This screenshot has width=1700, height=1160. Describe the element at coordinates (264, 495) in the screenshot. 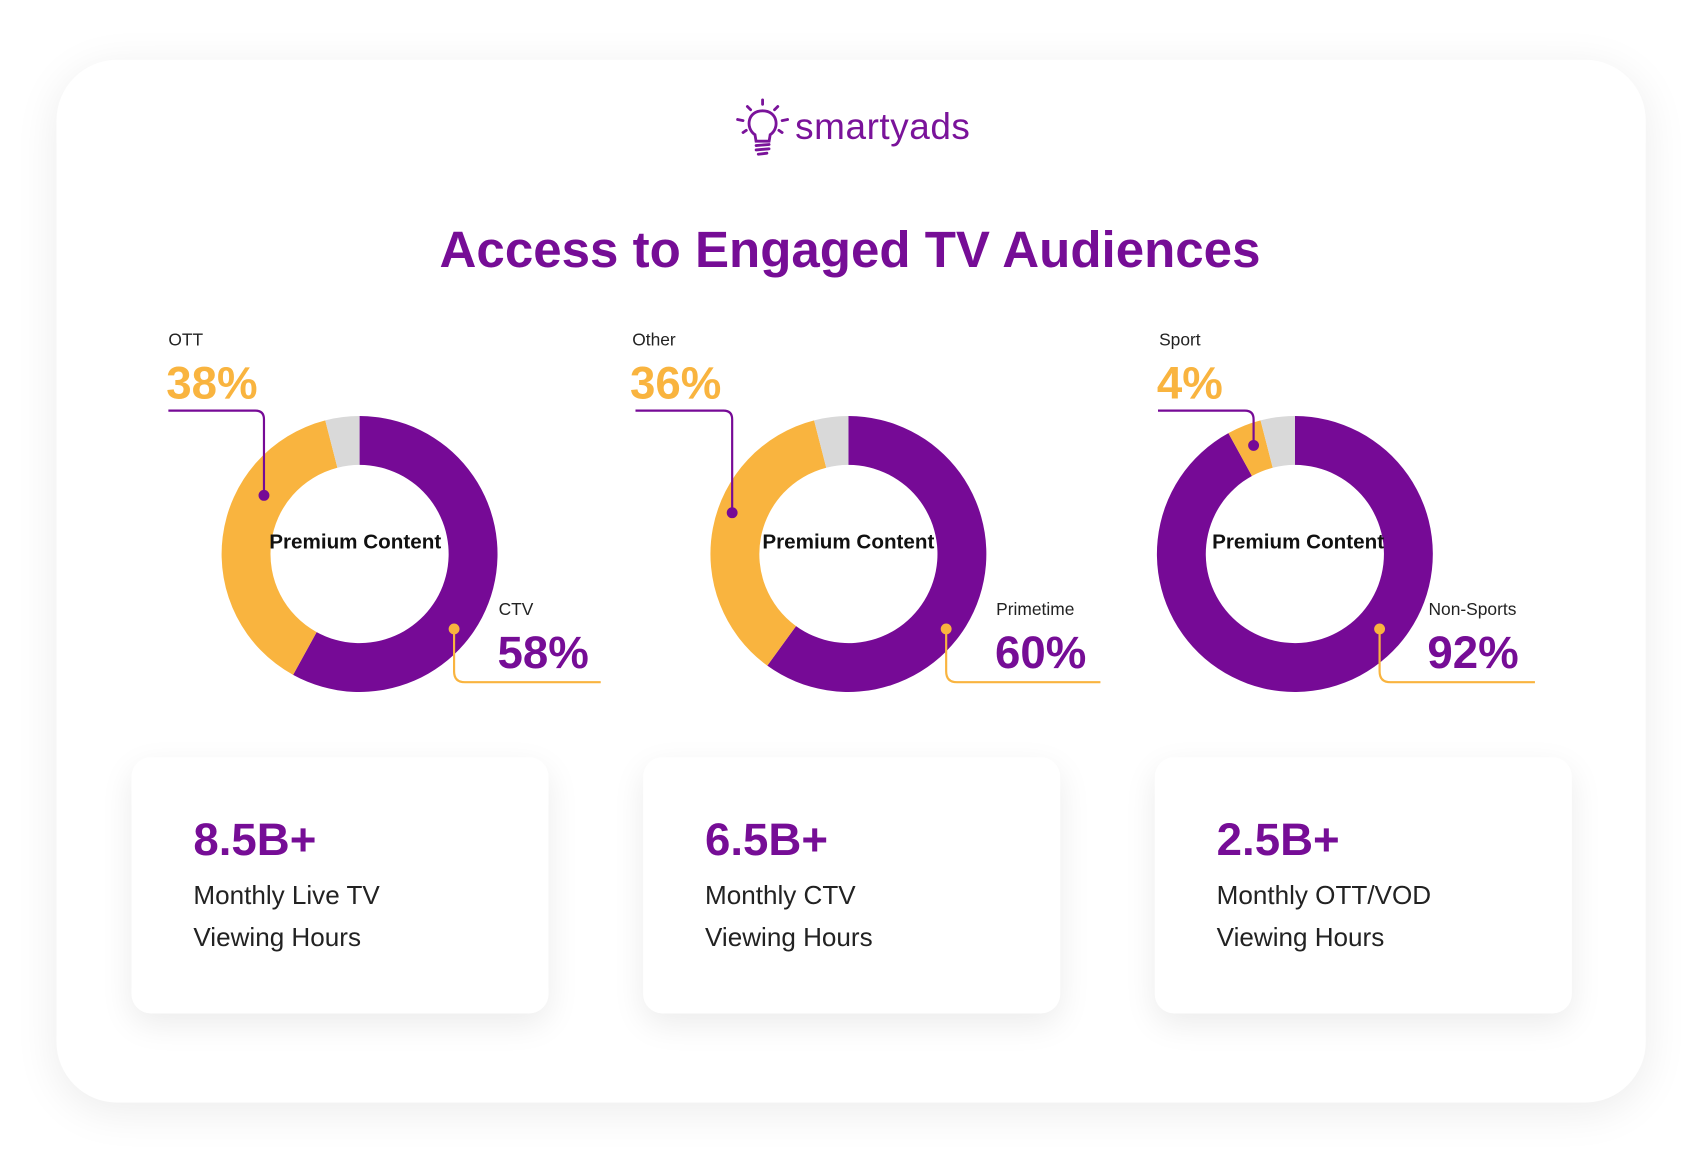

I see `chart1-secondary-dot` at that location.